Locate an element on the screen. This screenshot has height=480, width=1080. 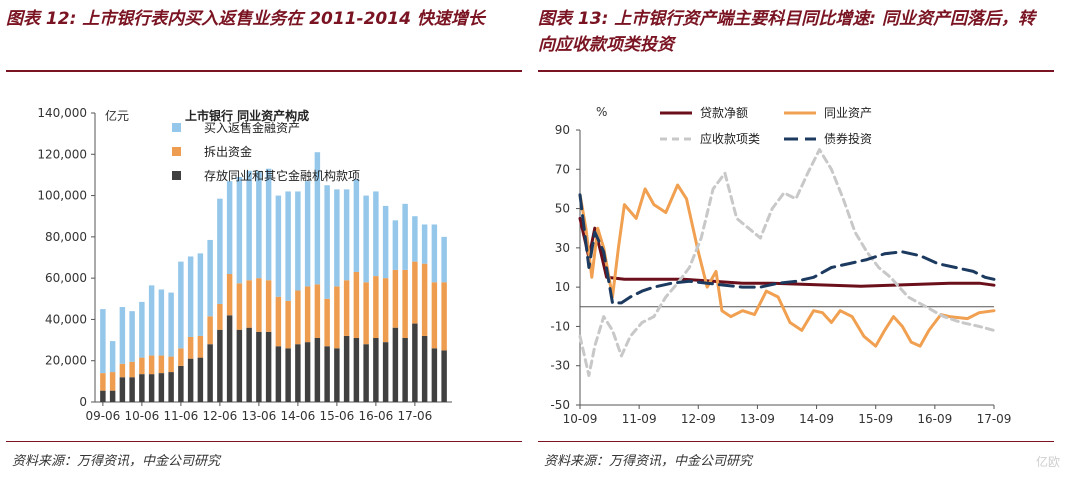
x-tick-label: 13-06 is located at coordinates (258, 416).